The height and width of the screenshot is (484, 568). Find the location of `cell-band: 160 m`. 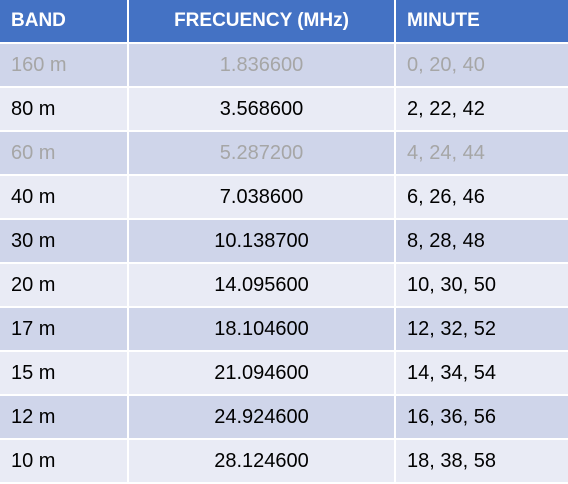

cell-band: 160 m is located at coordinates (64, 66).